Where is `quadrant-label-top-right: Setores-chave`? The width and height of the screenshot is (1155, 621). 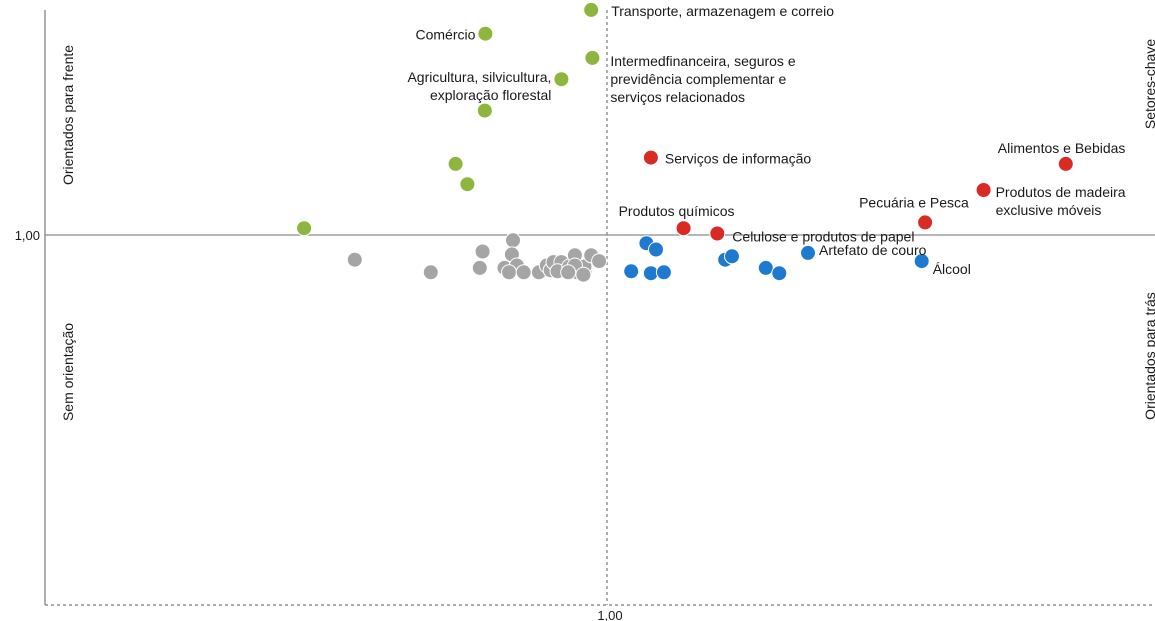
quadrant-label-top-right: Setores-chave is located at coordinates (1148, 84).